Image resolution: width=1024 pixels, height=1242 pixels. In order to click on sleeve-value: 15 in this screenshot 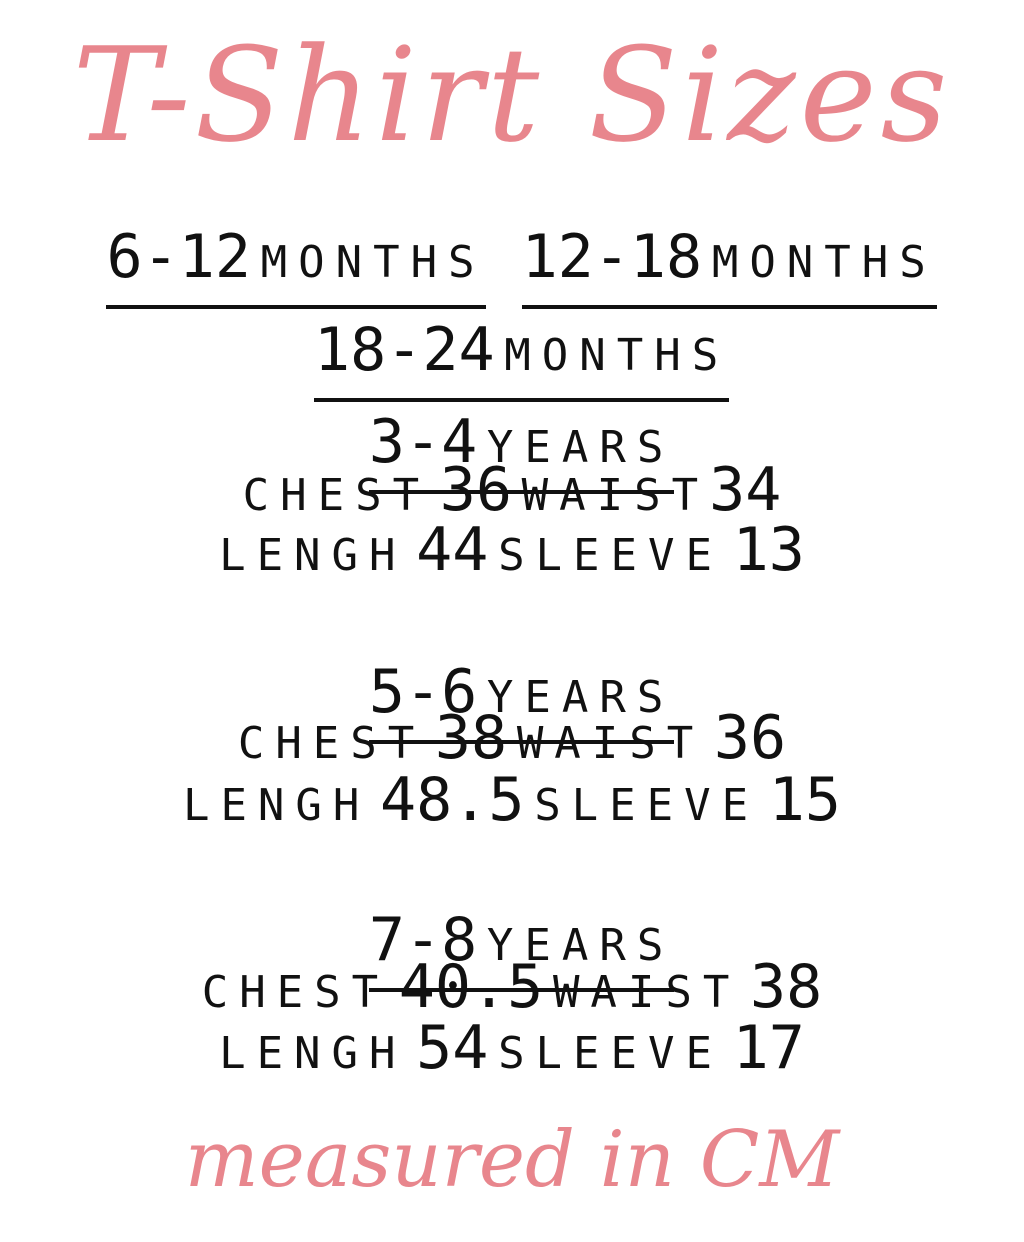, I will do `click(805, 800)`.